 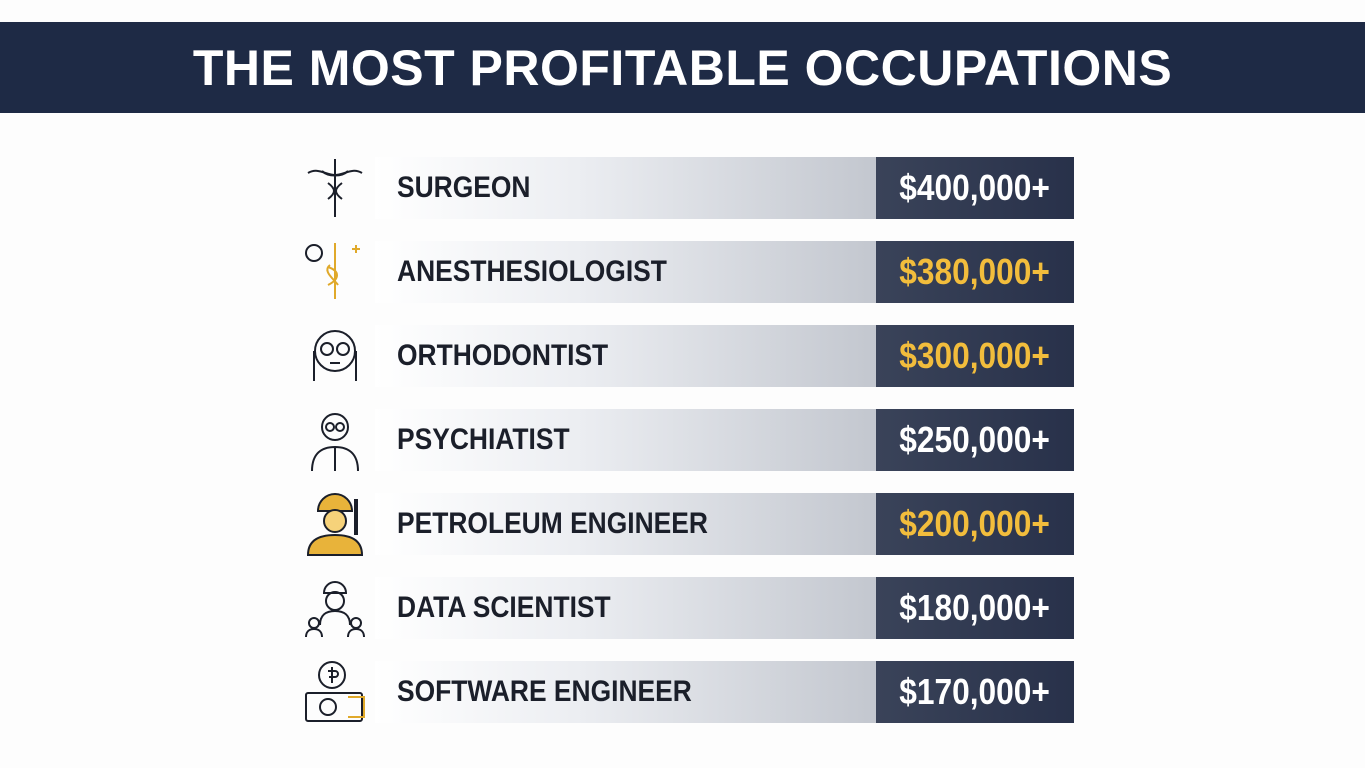 I want to click on salary: $200,000+, so click(x=975, y=523).